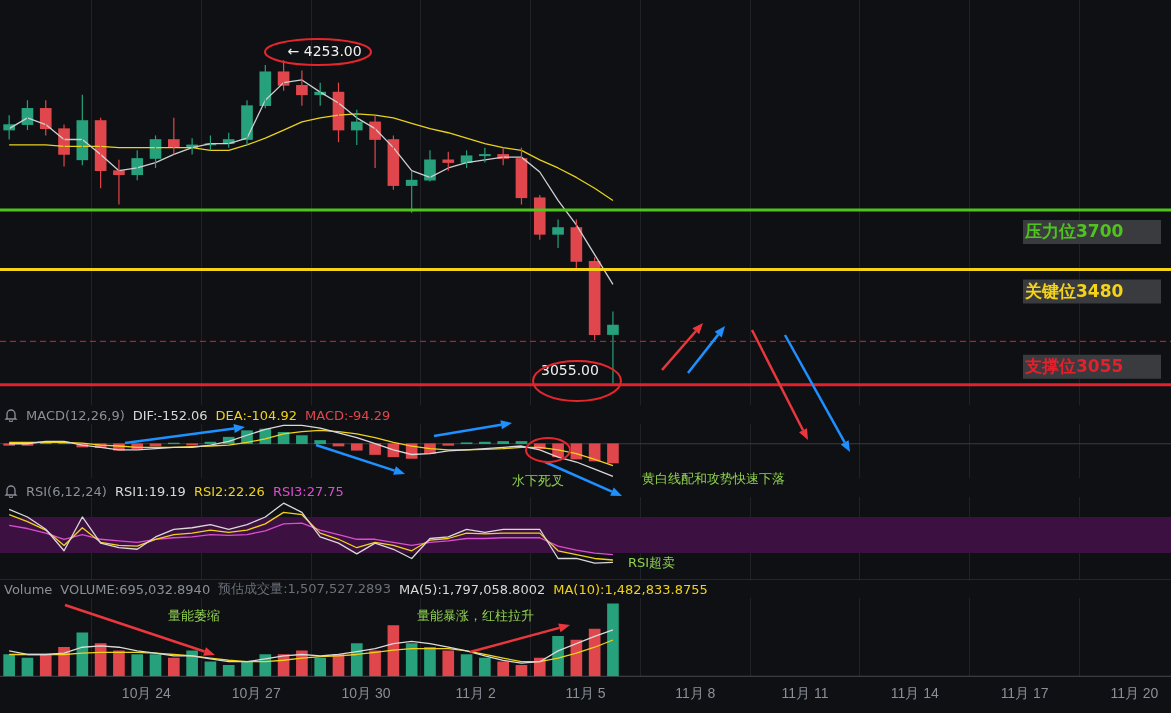  I want to click on annotation: 黄白线配和攻势快速下落, so click(713, 479).